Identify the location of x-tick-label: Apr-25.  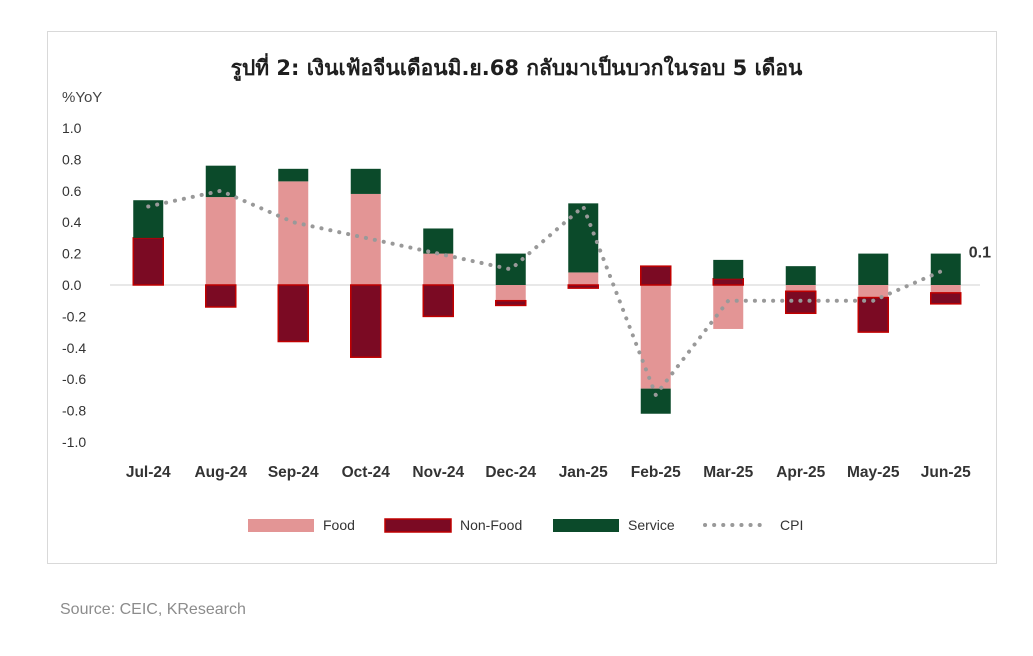
(800, 472).